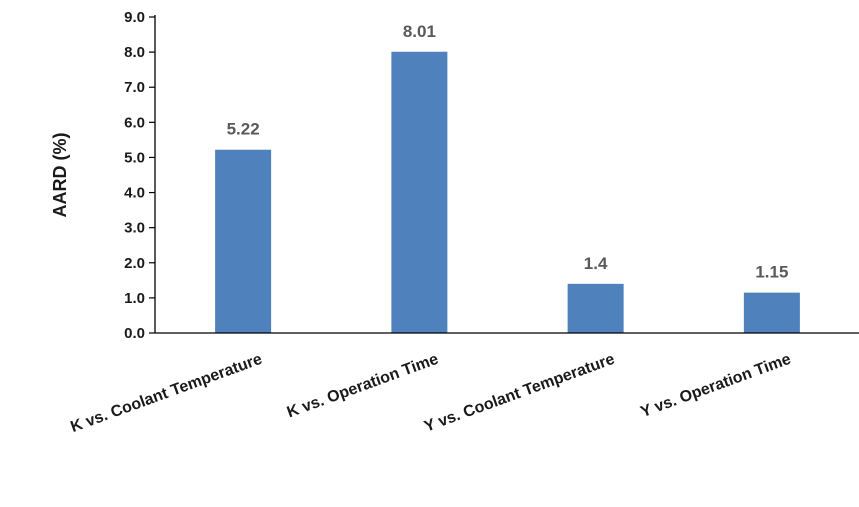 The height and width of the screenshot is (507, 859). What do you see at coordinates (134, 157) in the screenshot?
I see `y-tick-label: 5.0` at bounding box center [134, 157].